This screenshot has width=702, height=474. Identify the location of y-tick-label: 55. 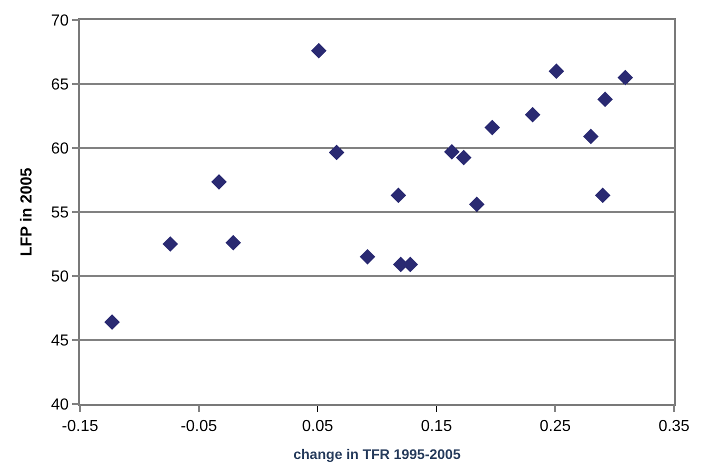
(60, 213).